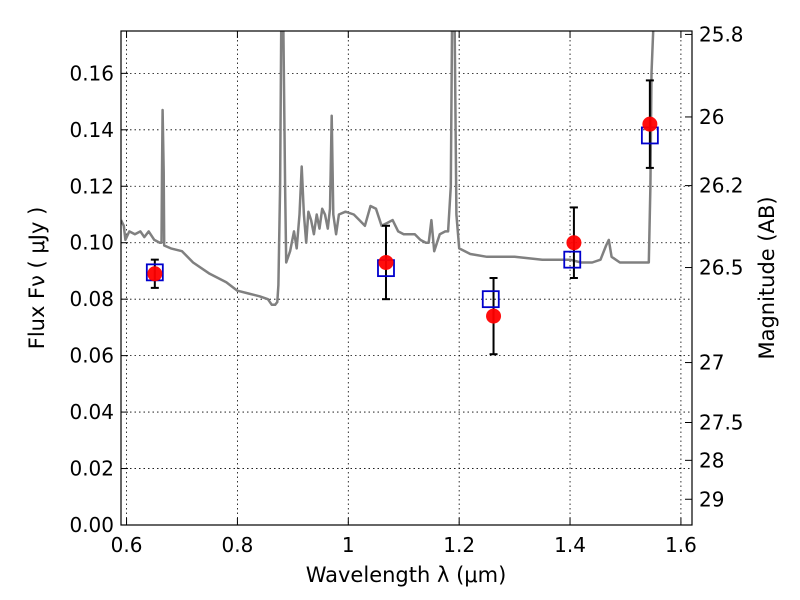 Image resolution: width=800 pixels, height=600 pixels. I want to click on x-tick-label: 0.8, so click(238, 545).